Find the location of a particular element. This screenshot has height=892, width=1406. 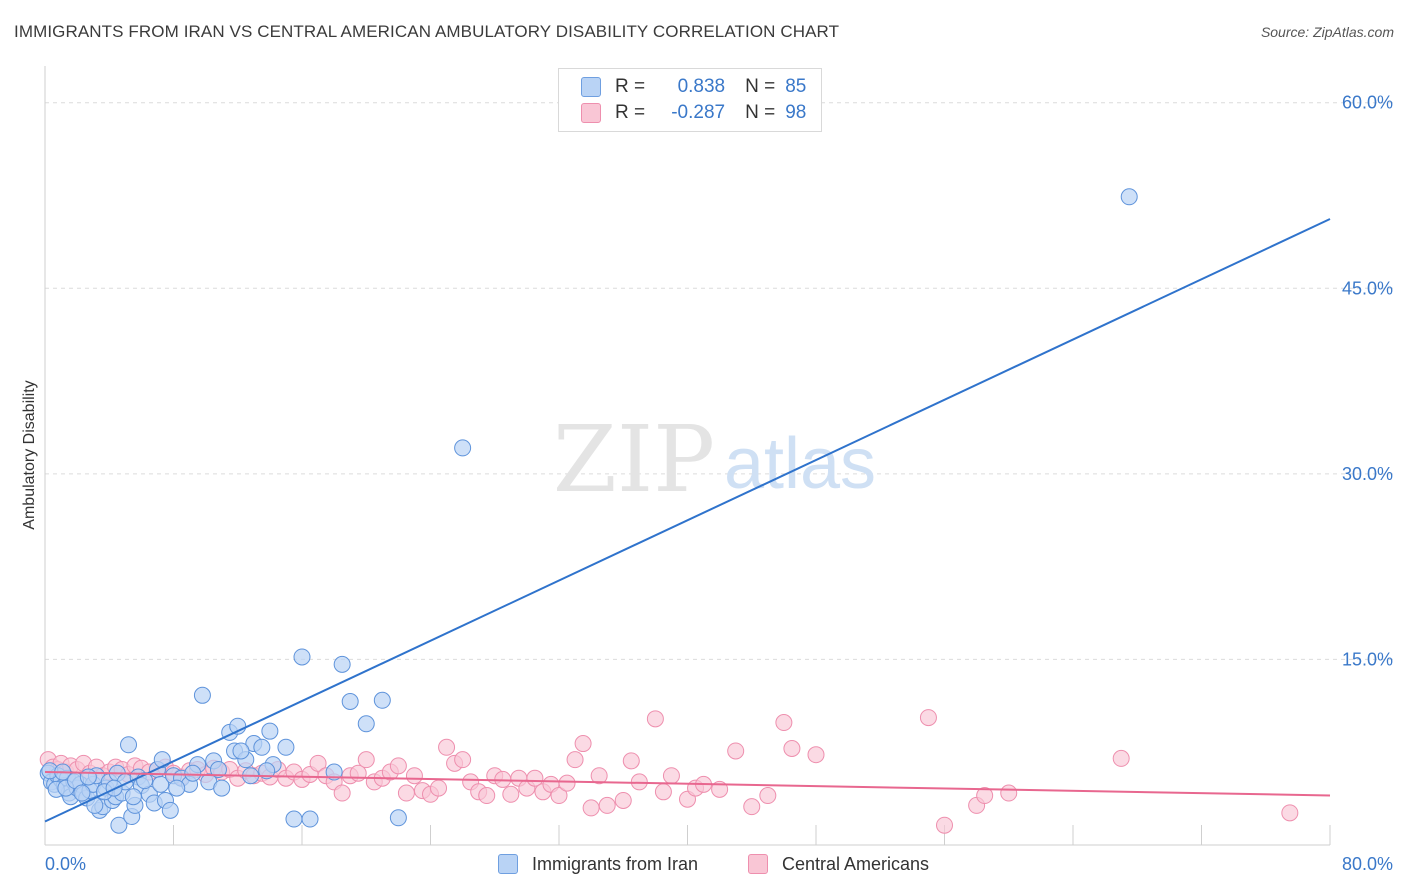

r-value-iran: 0.838 is located at coordinates (701, 86).